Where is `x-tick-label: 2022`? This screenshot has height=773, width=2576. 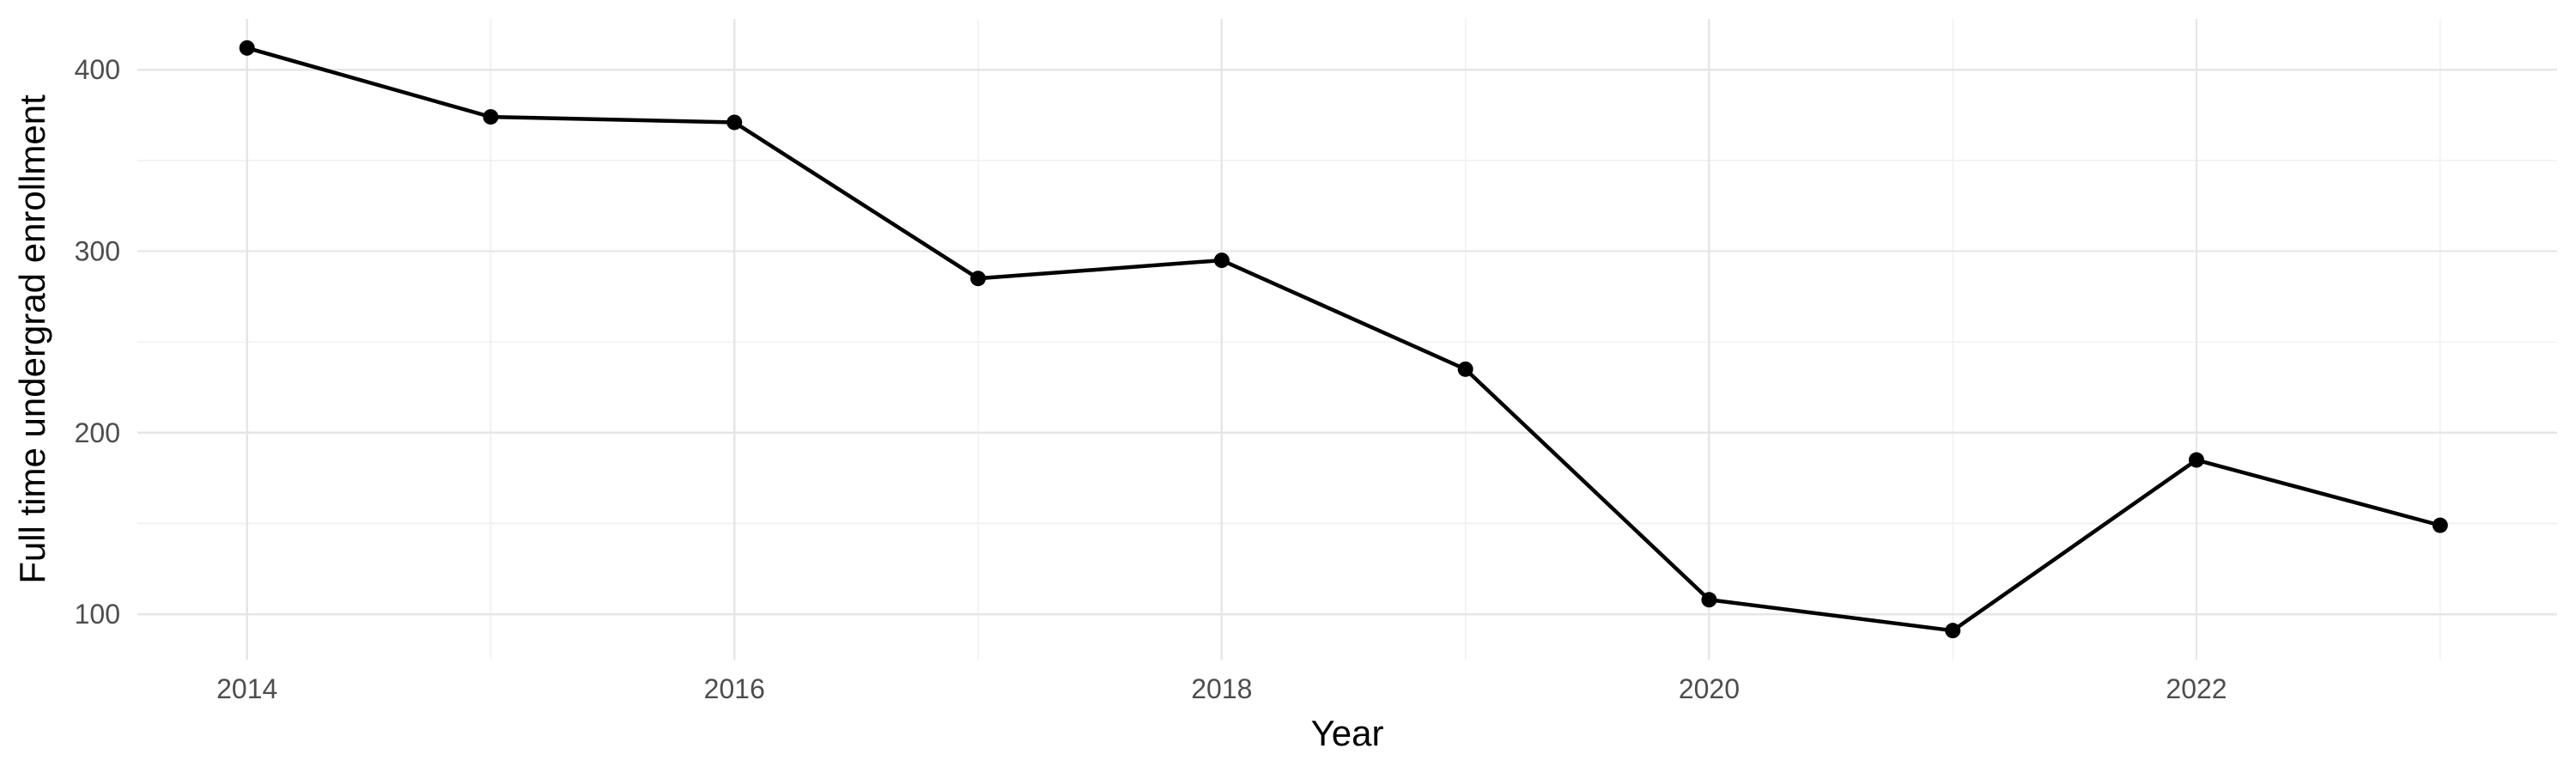
x-tick-label: 2022 is located at coordinates (2196, 688).